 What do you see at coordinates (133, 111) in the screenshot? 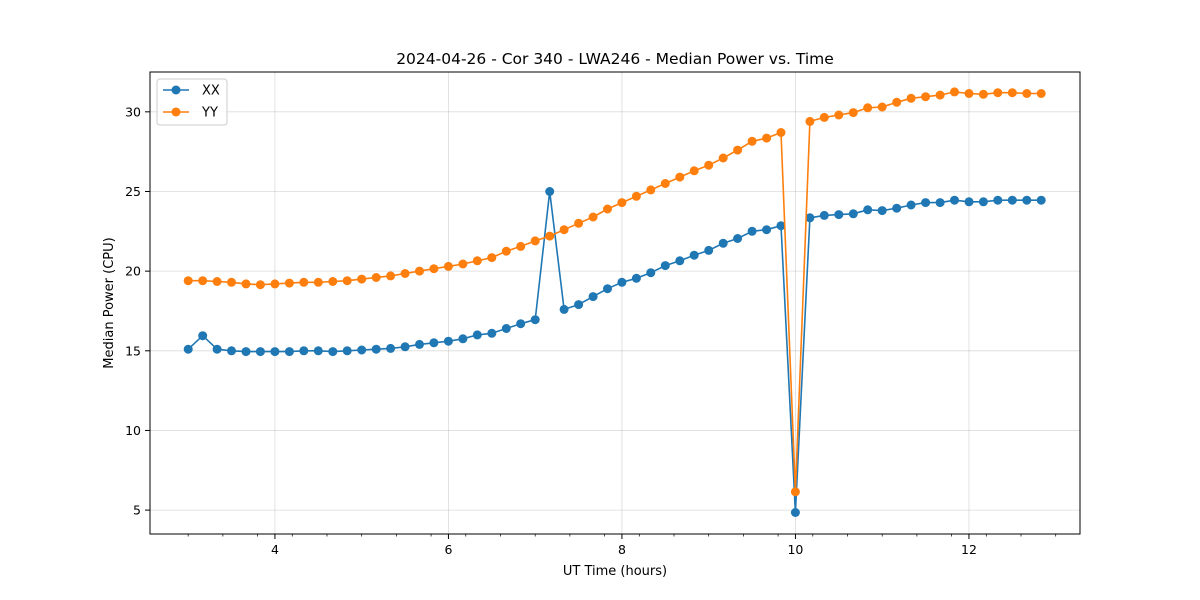
I see `y-tick-label: 30` at bounding box center [133, 111].